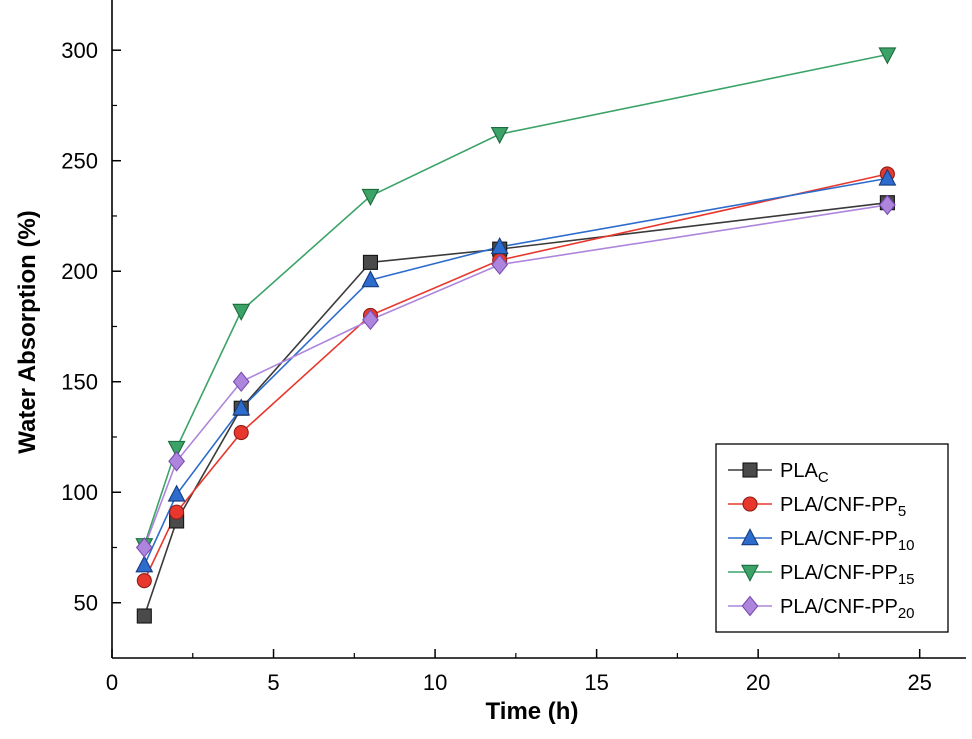 The image size is (972, 739). Describe the element at coordinates (750, 573) in the screenshot. I see `legend-marker-pla-cnf-pp15` at that location.